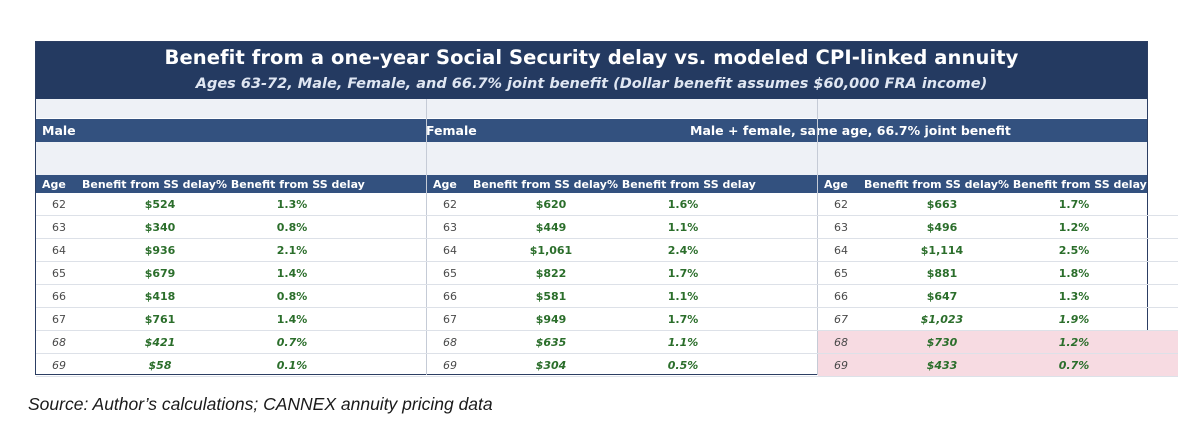  I want to click on table-row: 67 $1,023 1.9%, so click(998, 319).